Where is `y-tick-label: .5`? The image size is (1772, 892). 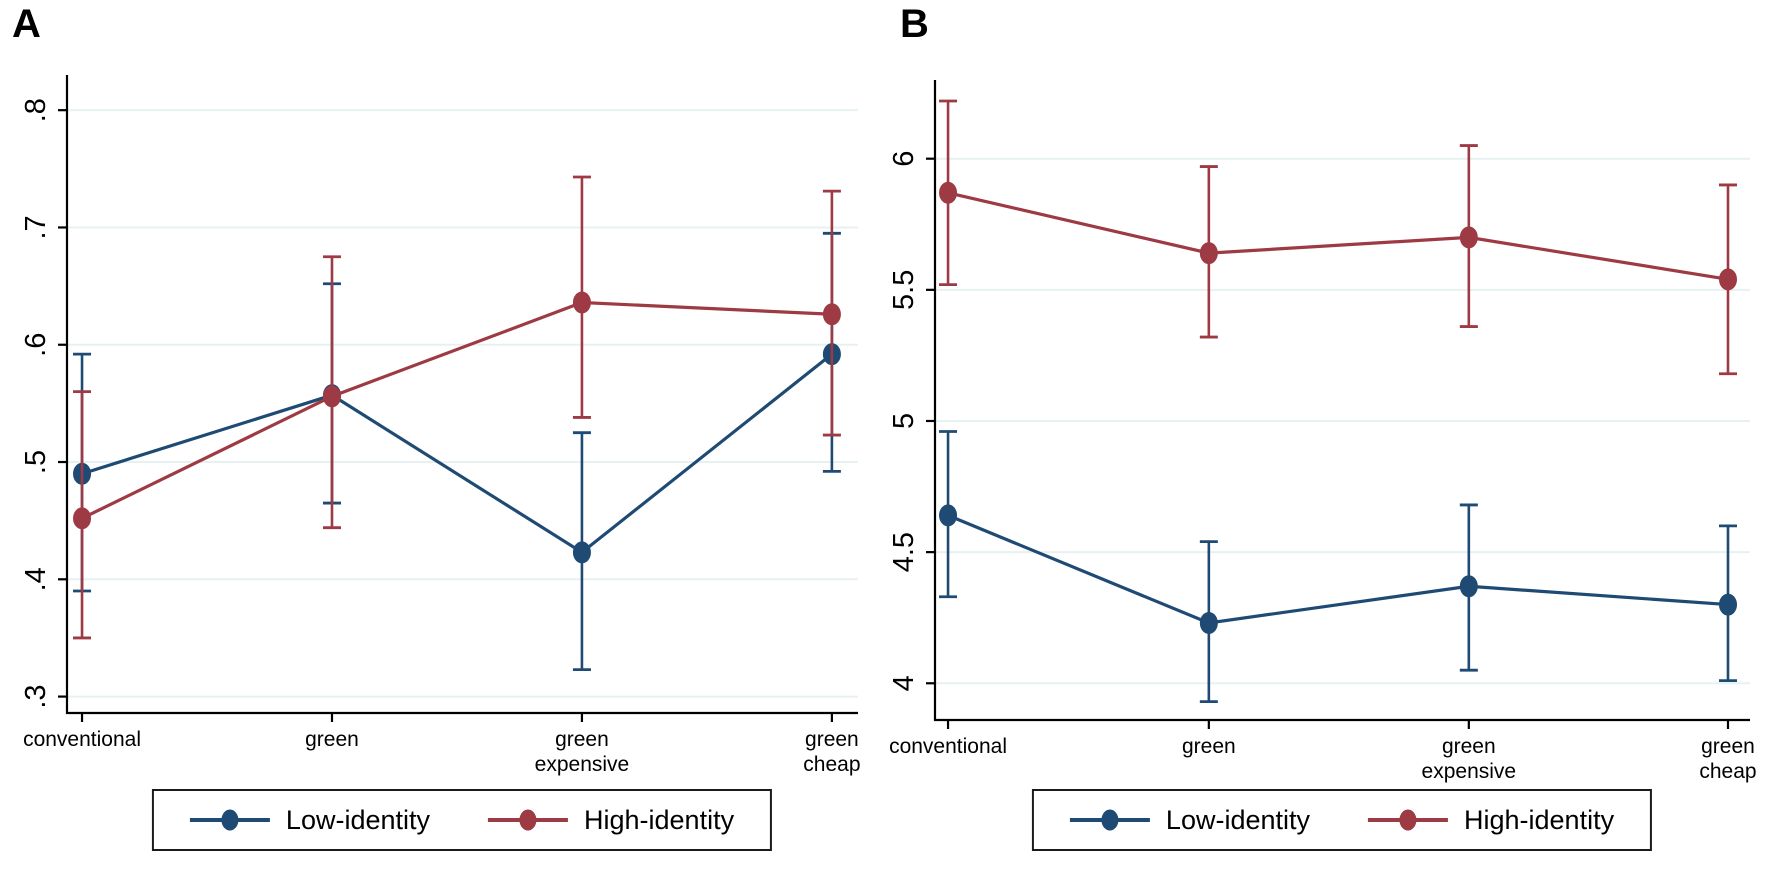
y-tick-label: .5 is located at coordinates (36, 462).